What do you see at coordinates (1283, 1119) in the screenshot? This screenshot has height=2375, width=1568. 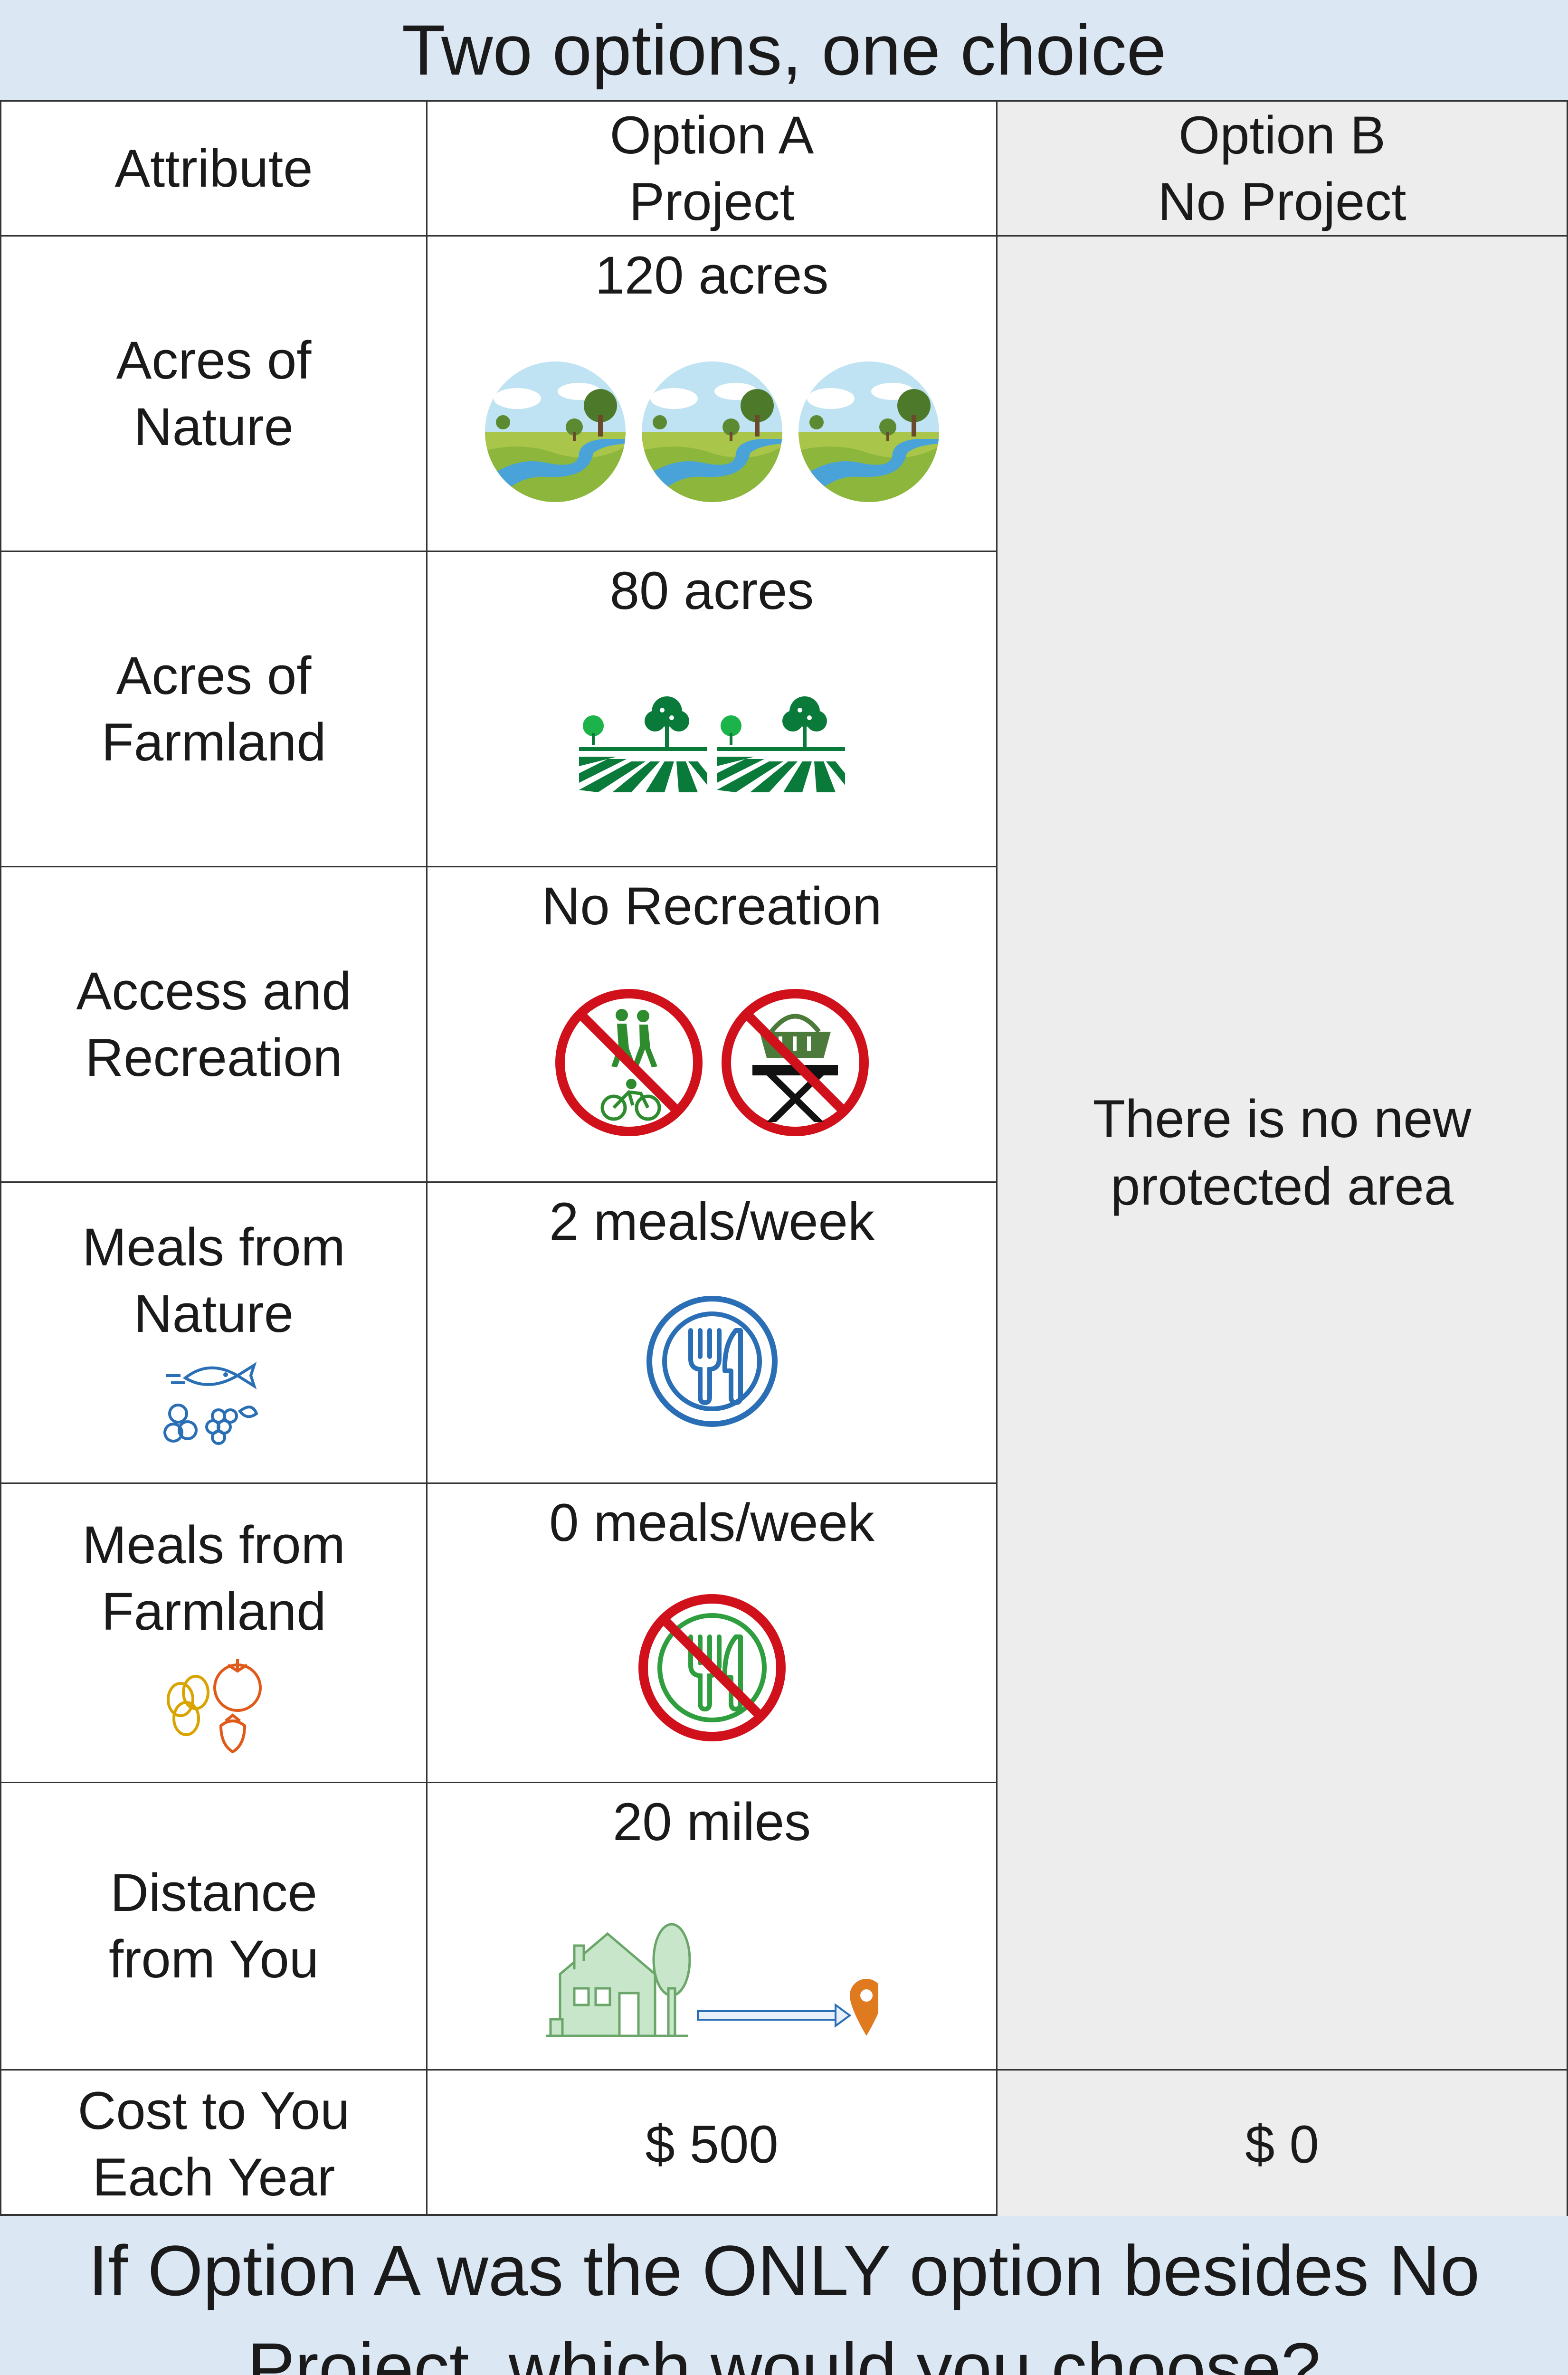 I see `option-b-text-line1: There is no new` at bounding box center [1283, 1119].